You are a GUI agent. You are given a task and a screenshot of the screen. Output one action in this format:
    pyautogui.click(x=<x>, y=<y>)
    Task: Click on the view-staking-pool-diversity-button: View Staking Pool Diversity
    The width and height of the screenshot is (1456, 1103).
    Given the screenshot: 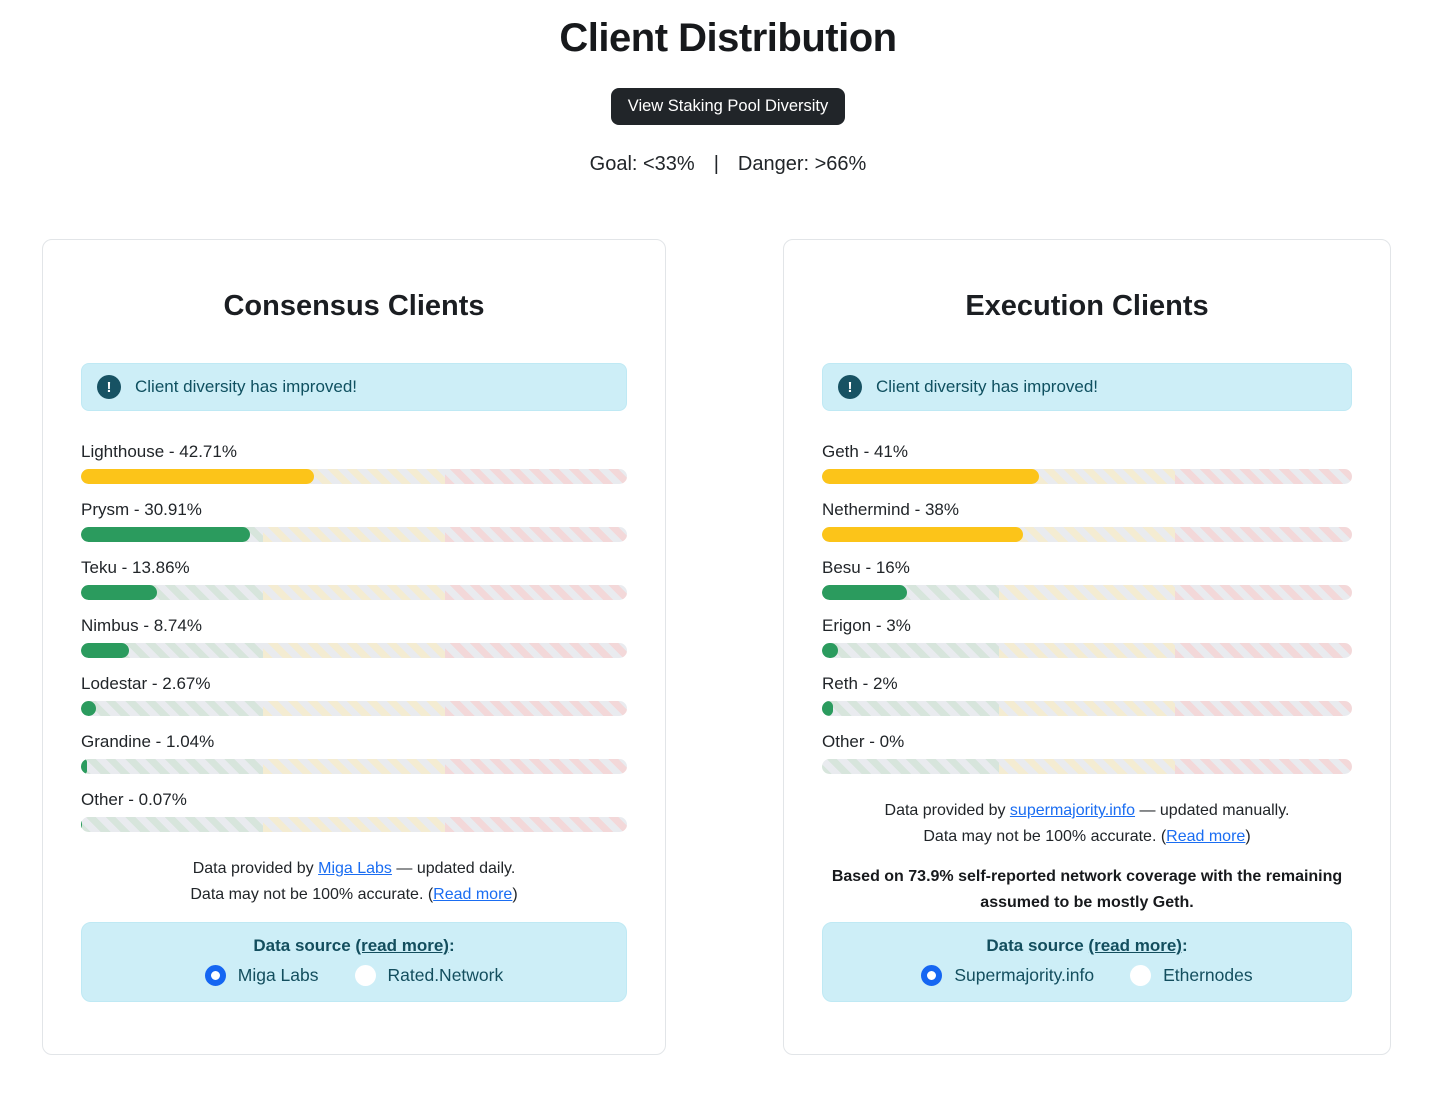 What is the action you would take?
    pyautogui.click(x=728, y=106)
    